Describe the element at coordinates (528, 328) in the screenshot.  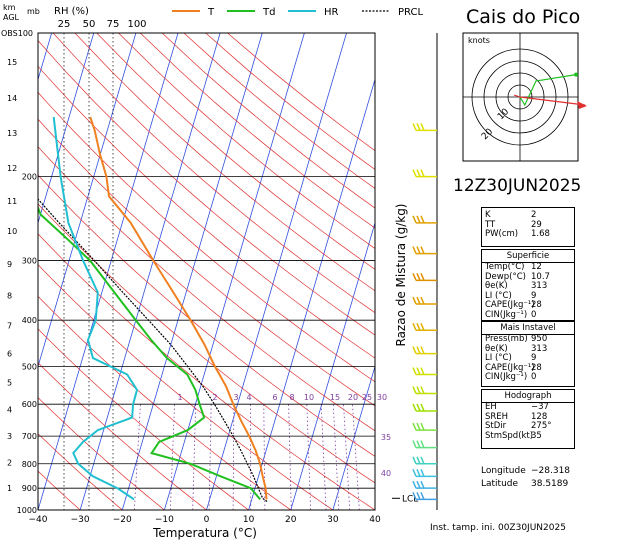
I see `unstable-title: Mais Instavel` at that location.